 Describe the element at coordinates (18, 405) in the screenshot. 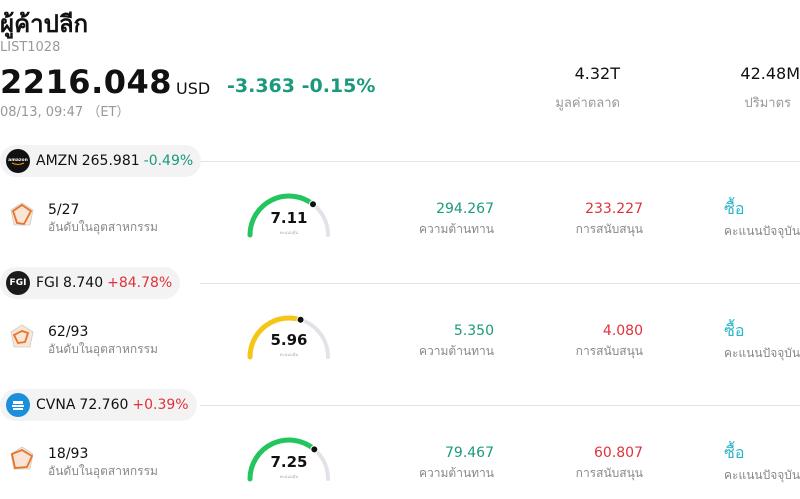

I see `carvana-logo-icon` at that location.